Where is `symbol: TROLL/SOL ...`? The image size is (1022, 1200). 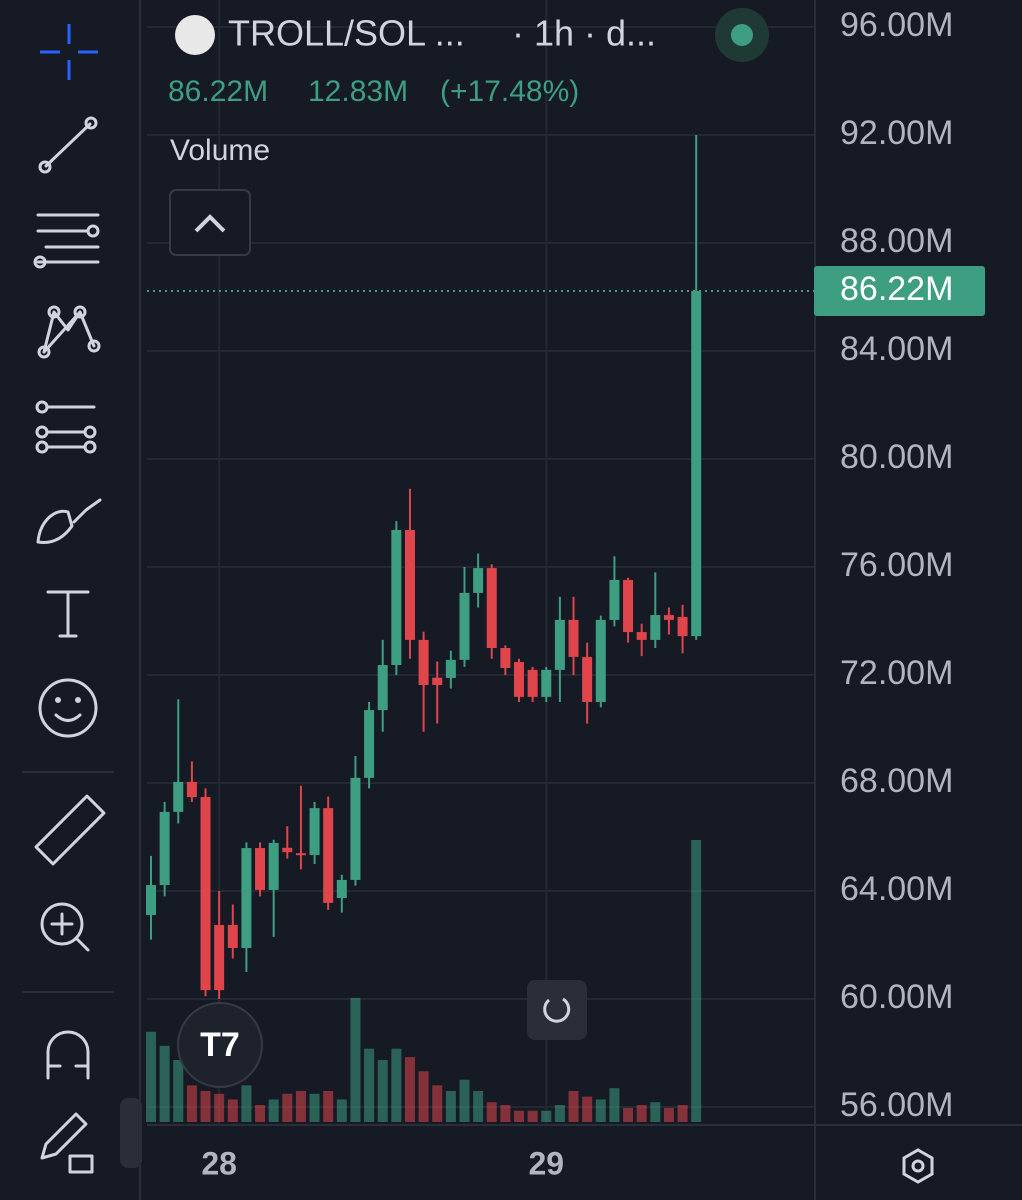 symbol: TROLL/SOL ... is located at coordinates (346, 33).